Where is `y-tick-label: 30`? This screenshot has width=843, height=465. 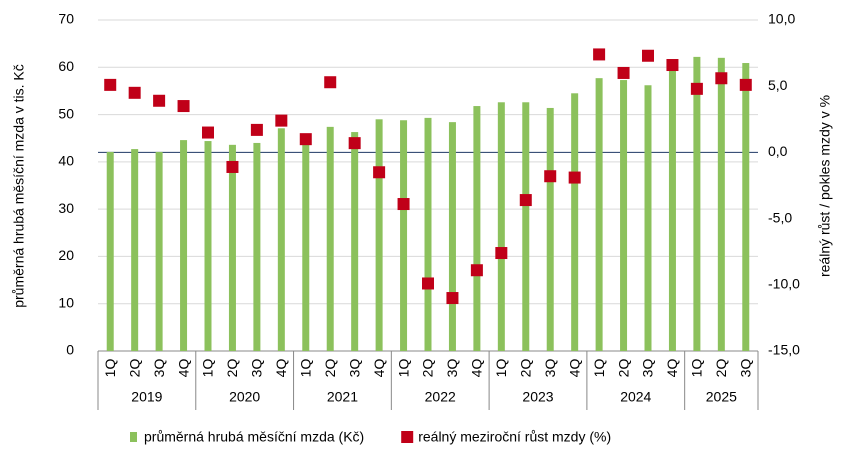
y-tick-label: 30 is located at coordinates (66, 208).